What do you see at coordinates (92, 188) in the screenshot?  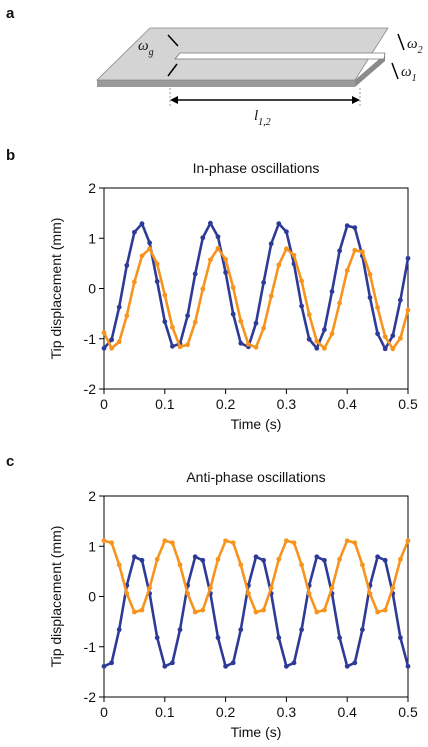 I see `y-tick-label: 2` at bounding box center [92, 188].